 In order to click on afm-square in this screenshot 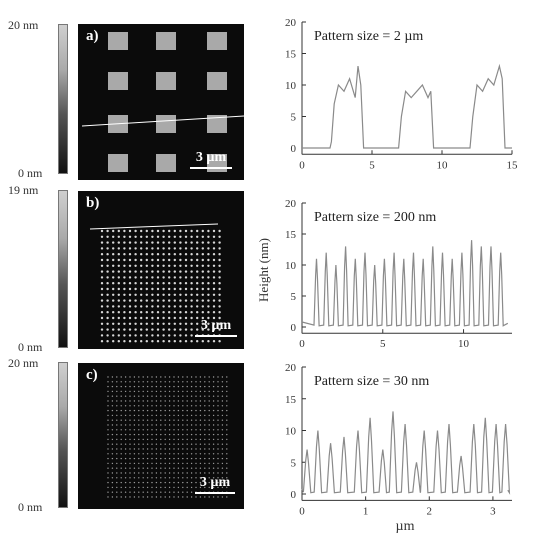, I will do `click(118, 81)`.